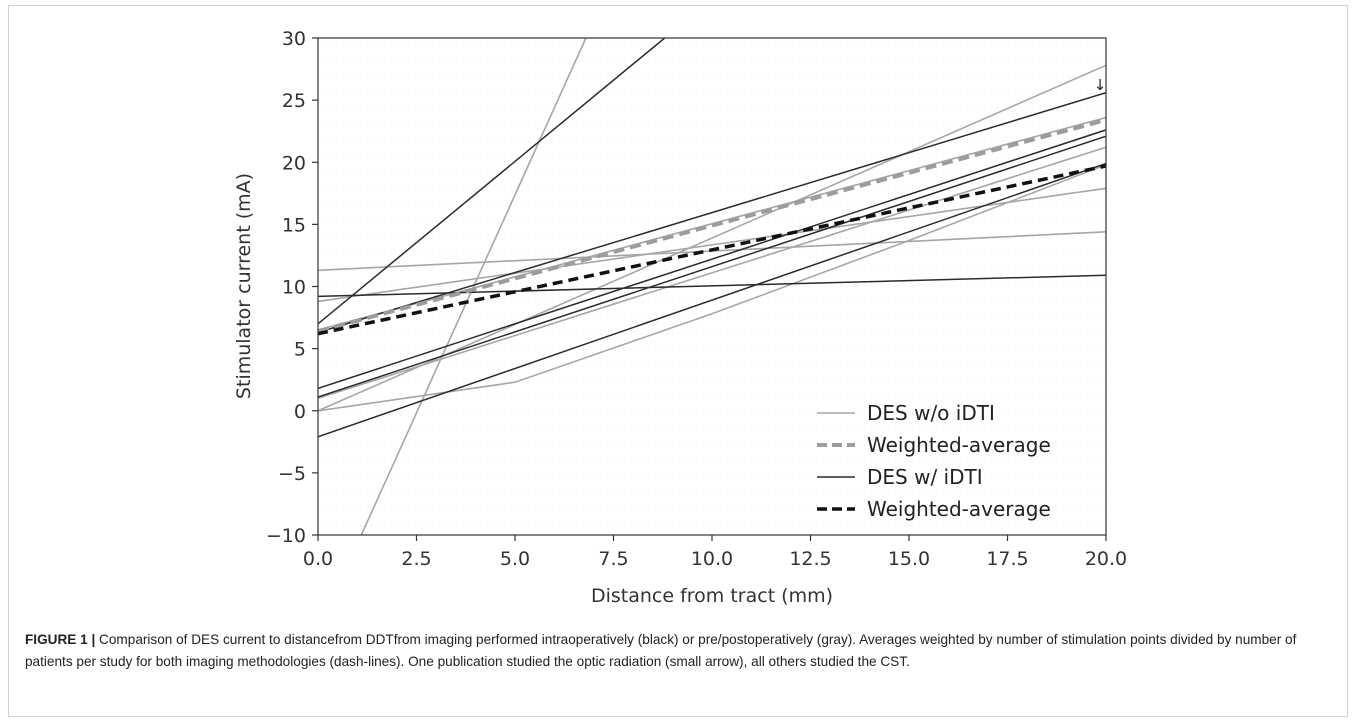 The height and width of the screenshot is (725, 1357). What do you see at coordinates (909, 559) in the screenshot?
I see `x-tick-label: 15.0` at bounding box center [909, 559].